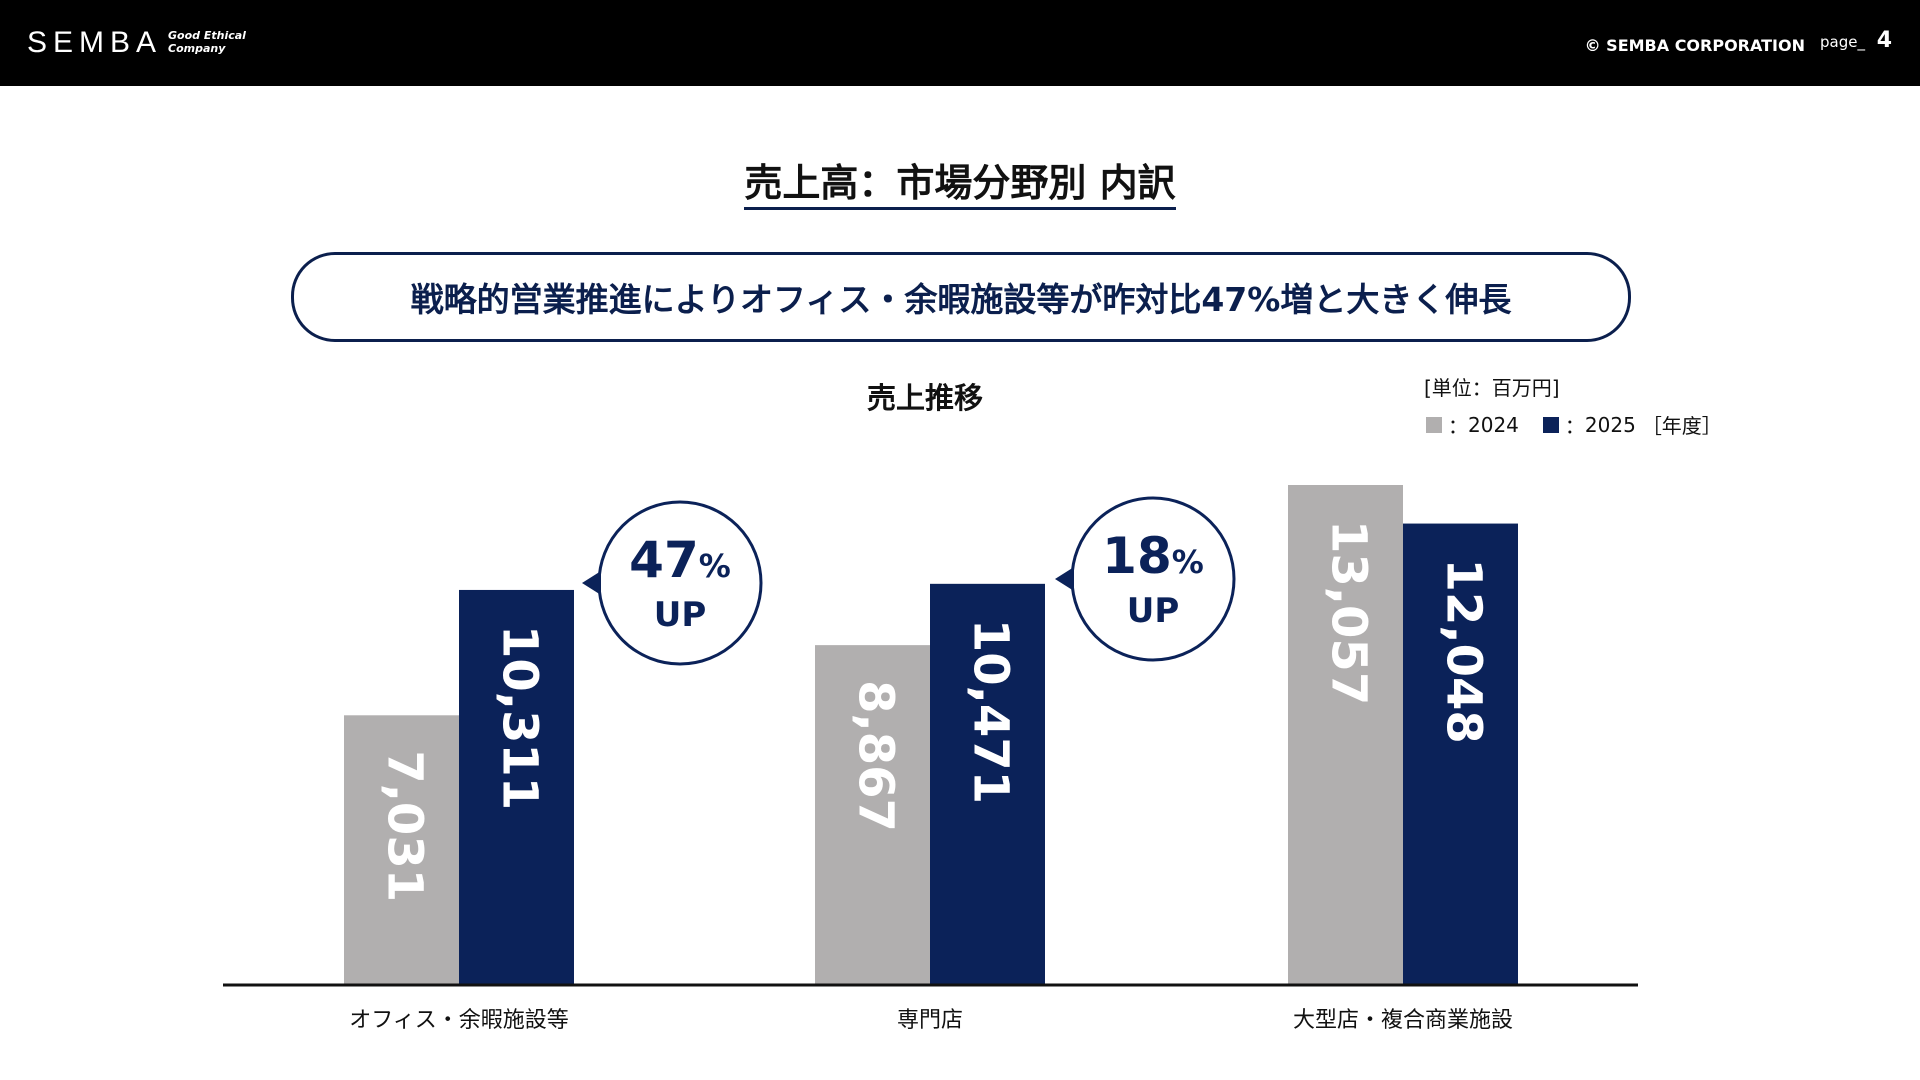 This screenshot has width=1920, height=1080. Describe the element at coordinates (924, 398) in the screenshot. I see `chart-title: 売上推移` at that location.